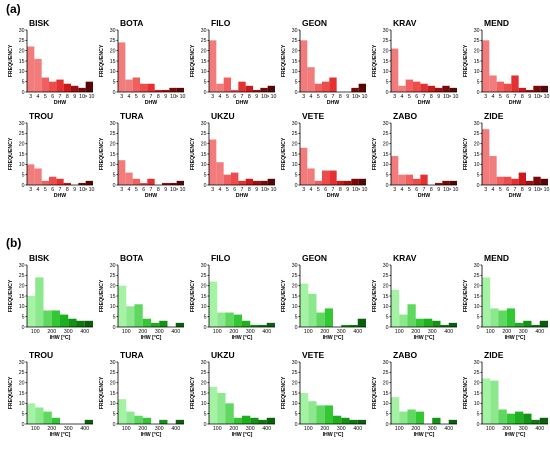  I want to click on x-tick-label: 4, so click(402, 97).